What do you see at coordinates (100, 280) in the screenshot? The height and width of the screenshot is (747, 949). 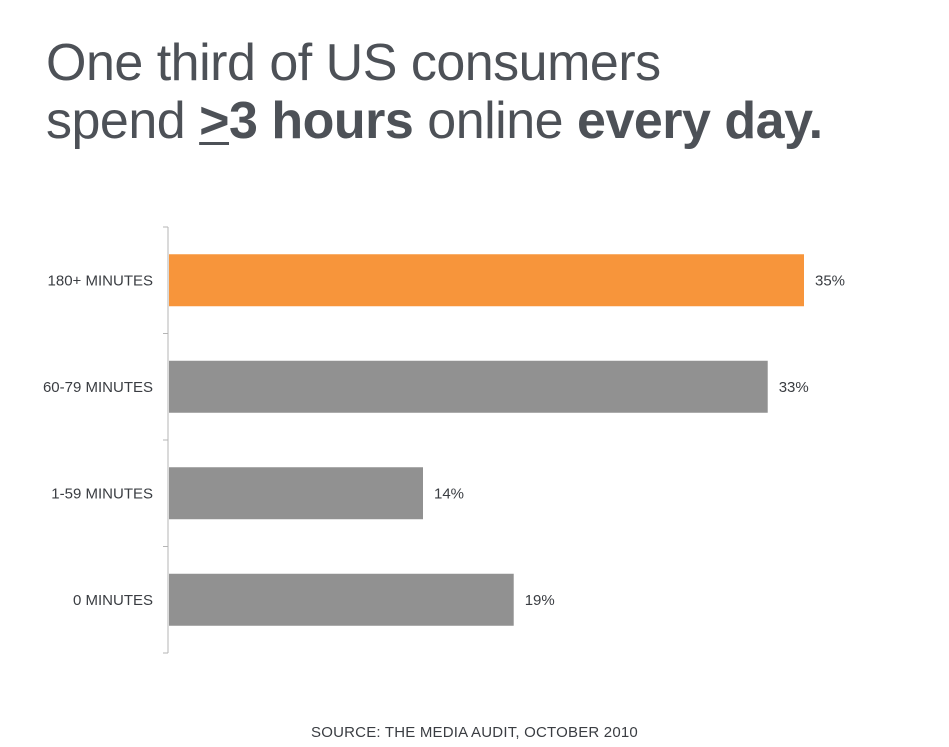 I see `category-label: 180+ MINUTES` at bounding box center [100, 280].